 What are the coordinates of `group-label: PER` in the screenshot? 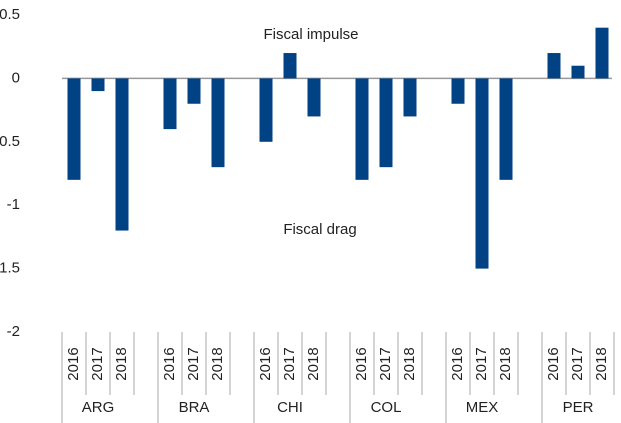 It's located at (578, 407).